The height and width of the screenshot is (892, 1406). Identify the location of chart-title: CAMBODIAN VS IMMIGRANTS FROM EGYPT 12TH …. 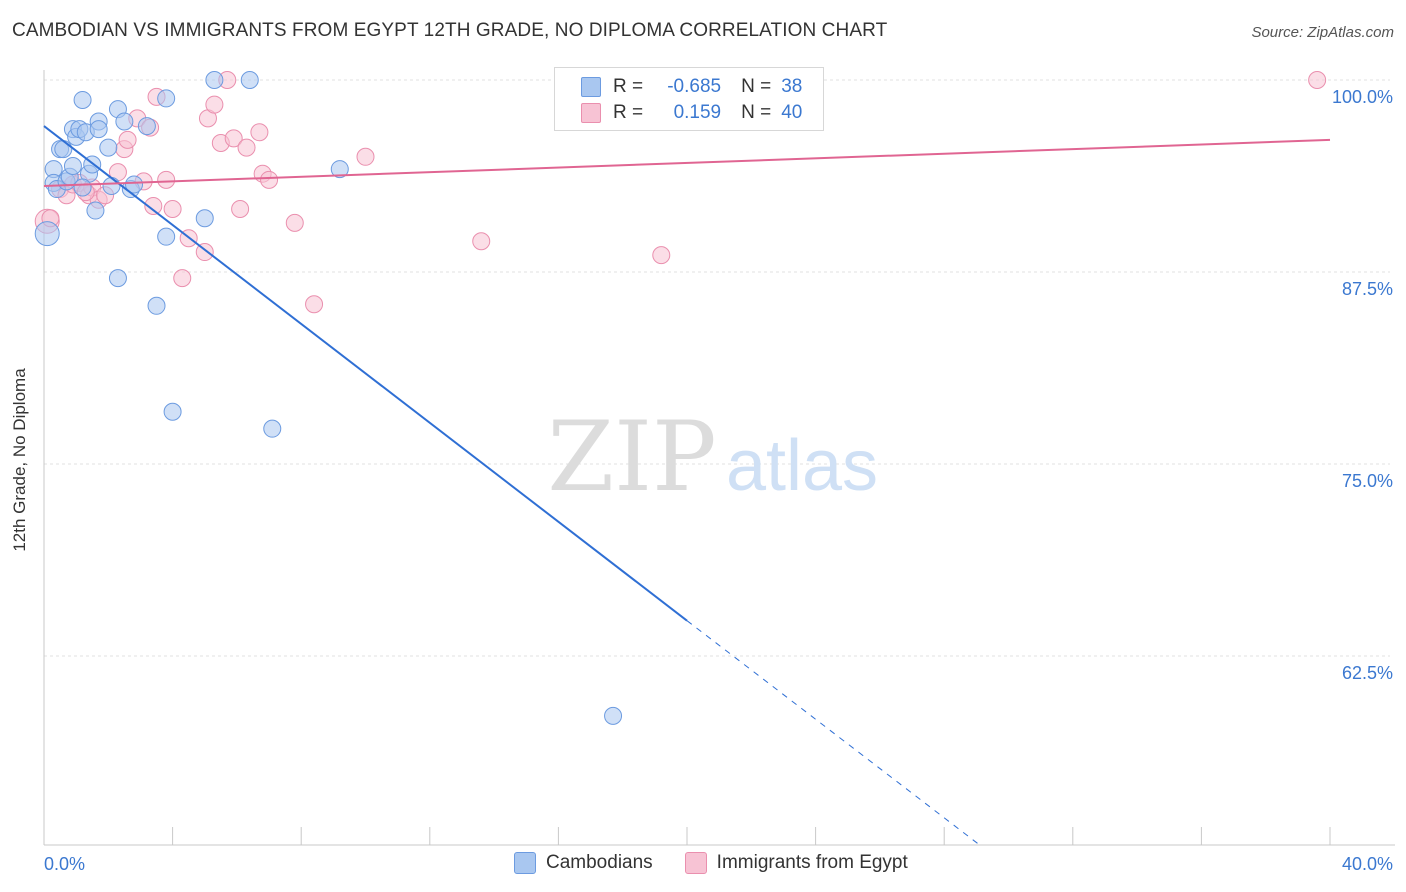
(450, 30).